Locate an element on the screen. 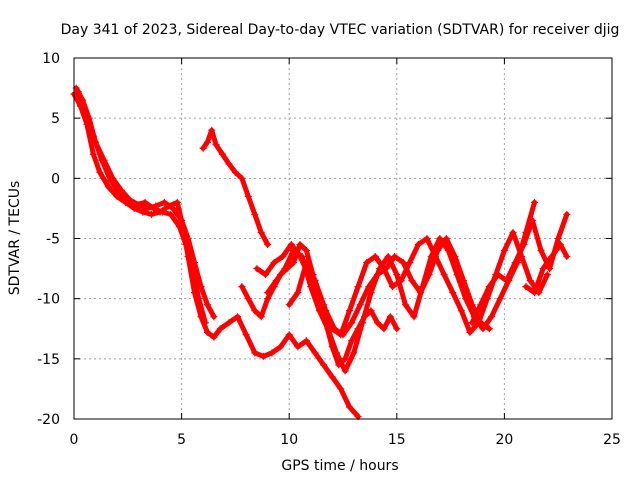  y-tick-label: -15 is located at coordinates (48, 360).